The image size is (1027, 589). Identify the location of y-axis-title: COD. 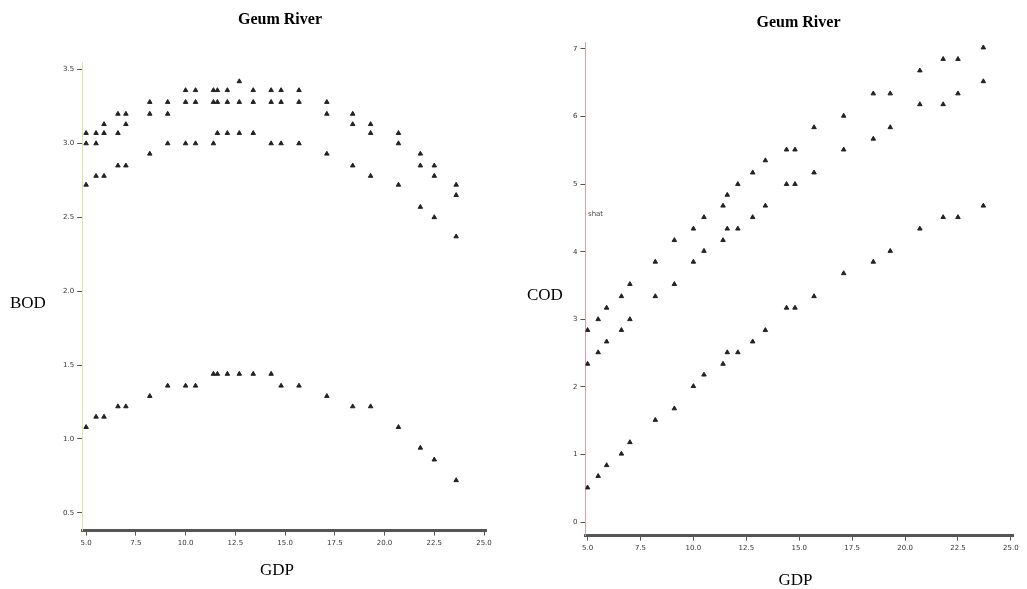
(545, 295).